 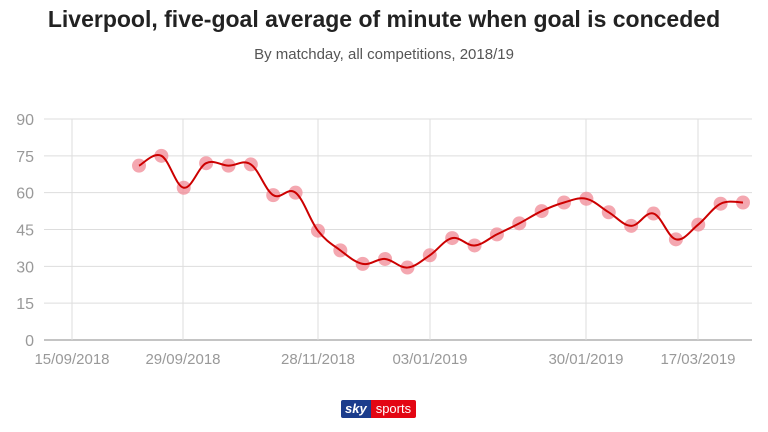 What do you see at coordinates (25, 304) in the screenshot?
I see `y-tick-label: 15` at bounding box center [25, 304].